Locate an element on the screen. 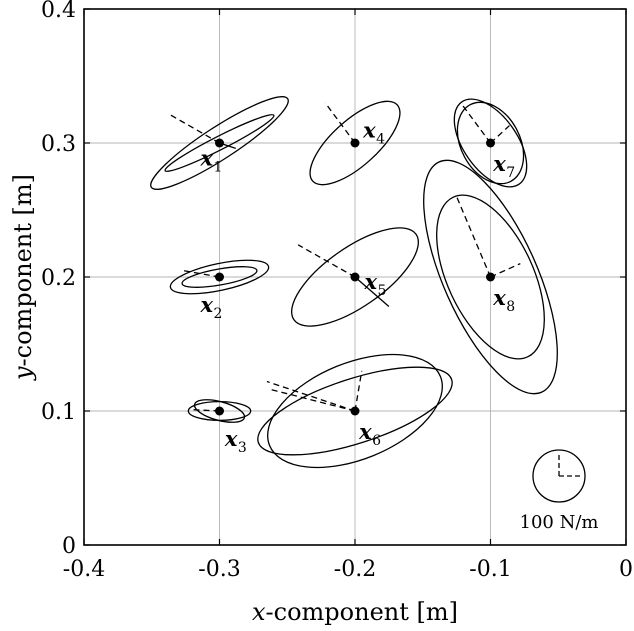 The width and height of the screenshot is (634, 631). point-label-subscript: 6 is located at coordinates (376, 441).